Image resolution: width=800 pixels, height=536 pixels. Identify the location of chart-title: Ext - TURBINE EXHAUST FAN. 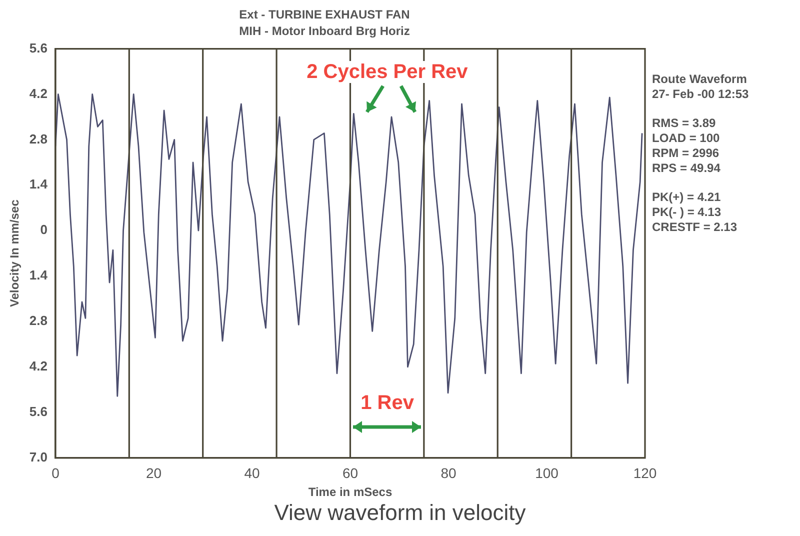
(324, 15).